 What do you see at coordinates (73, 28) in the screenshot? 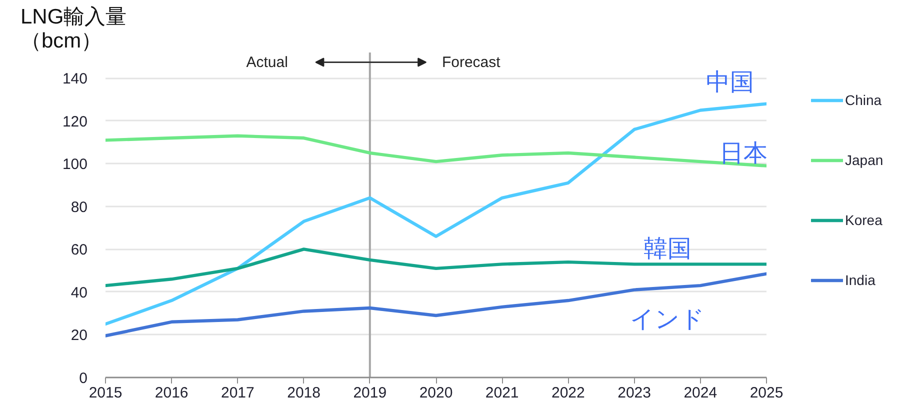
I see `y-axis-title: LNG輸入量（bcm）` at bounding box center [73, 28].